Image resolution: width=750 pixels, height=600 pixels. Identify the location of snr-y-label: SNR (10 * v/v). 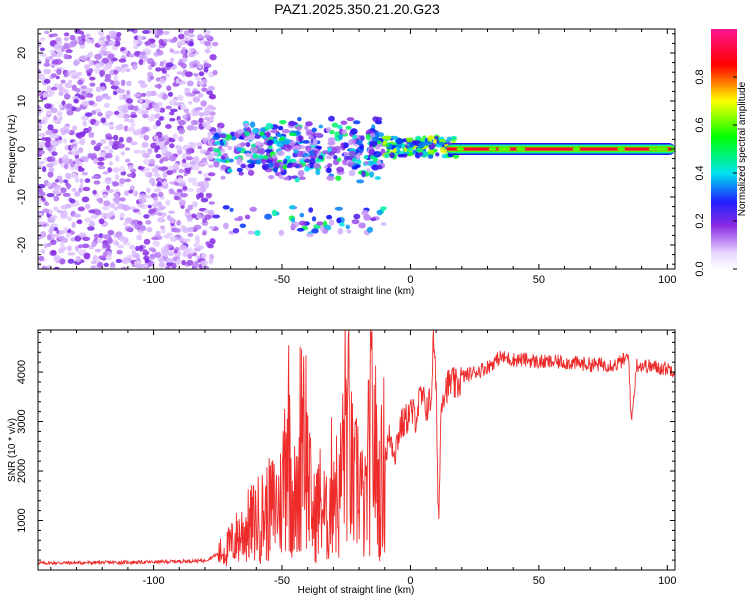
(12, 450).